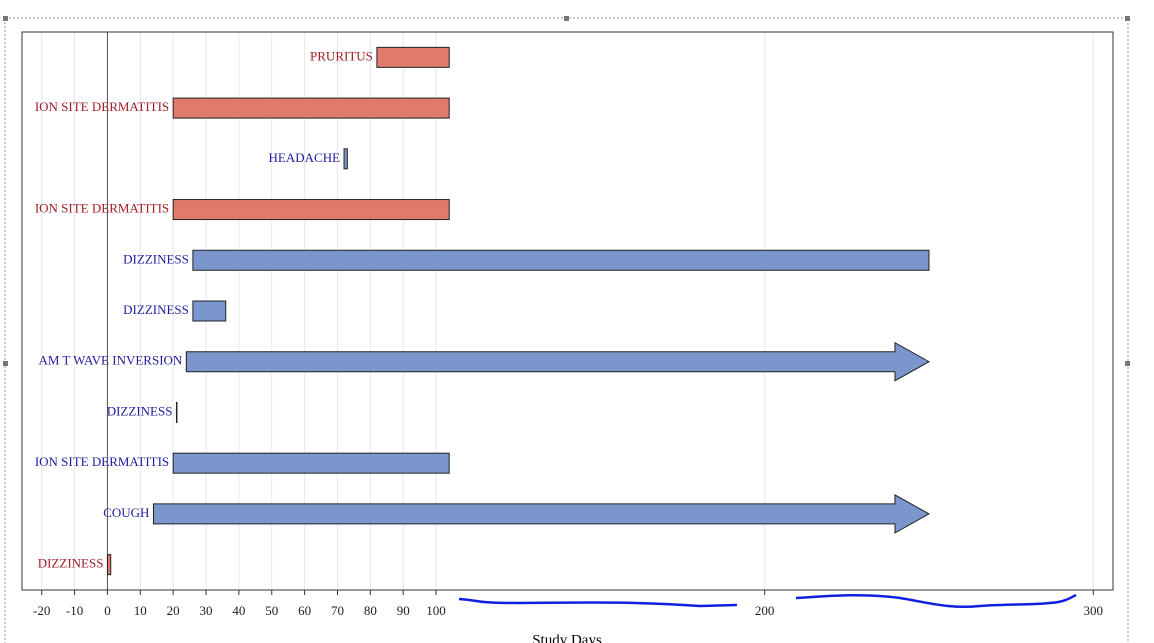  I want to click on event-label: HEADACHE, so click(305, 157).